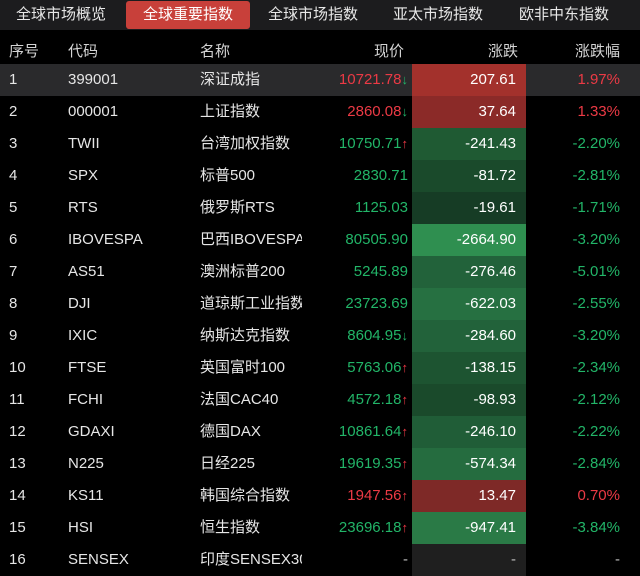  Describe the element at coordinates (17, 431) in the screenshot. I see `row-seq: 12` at that location.